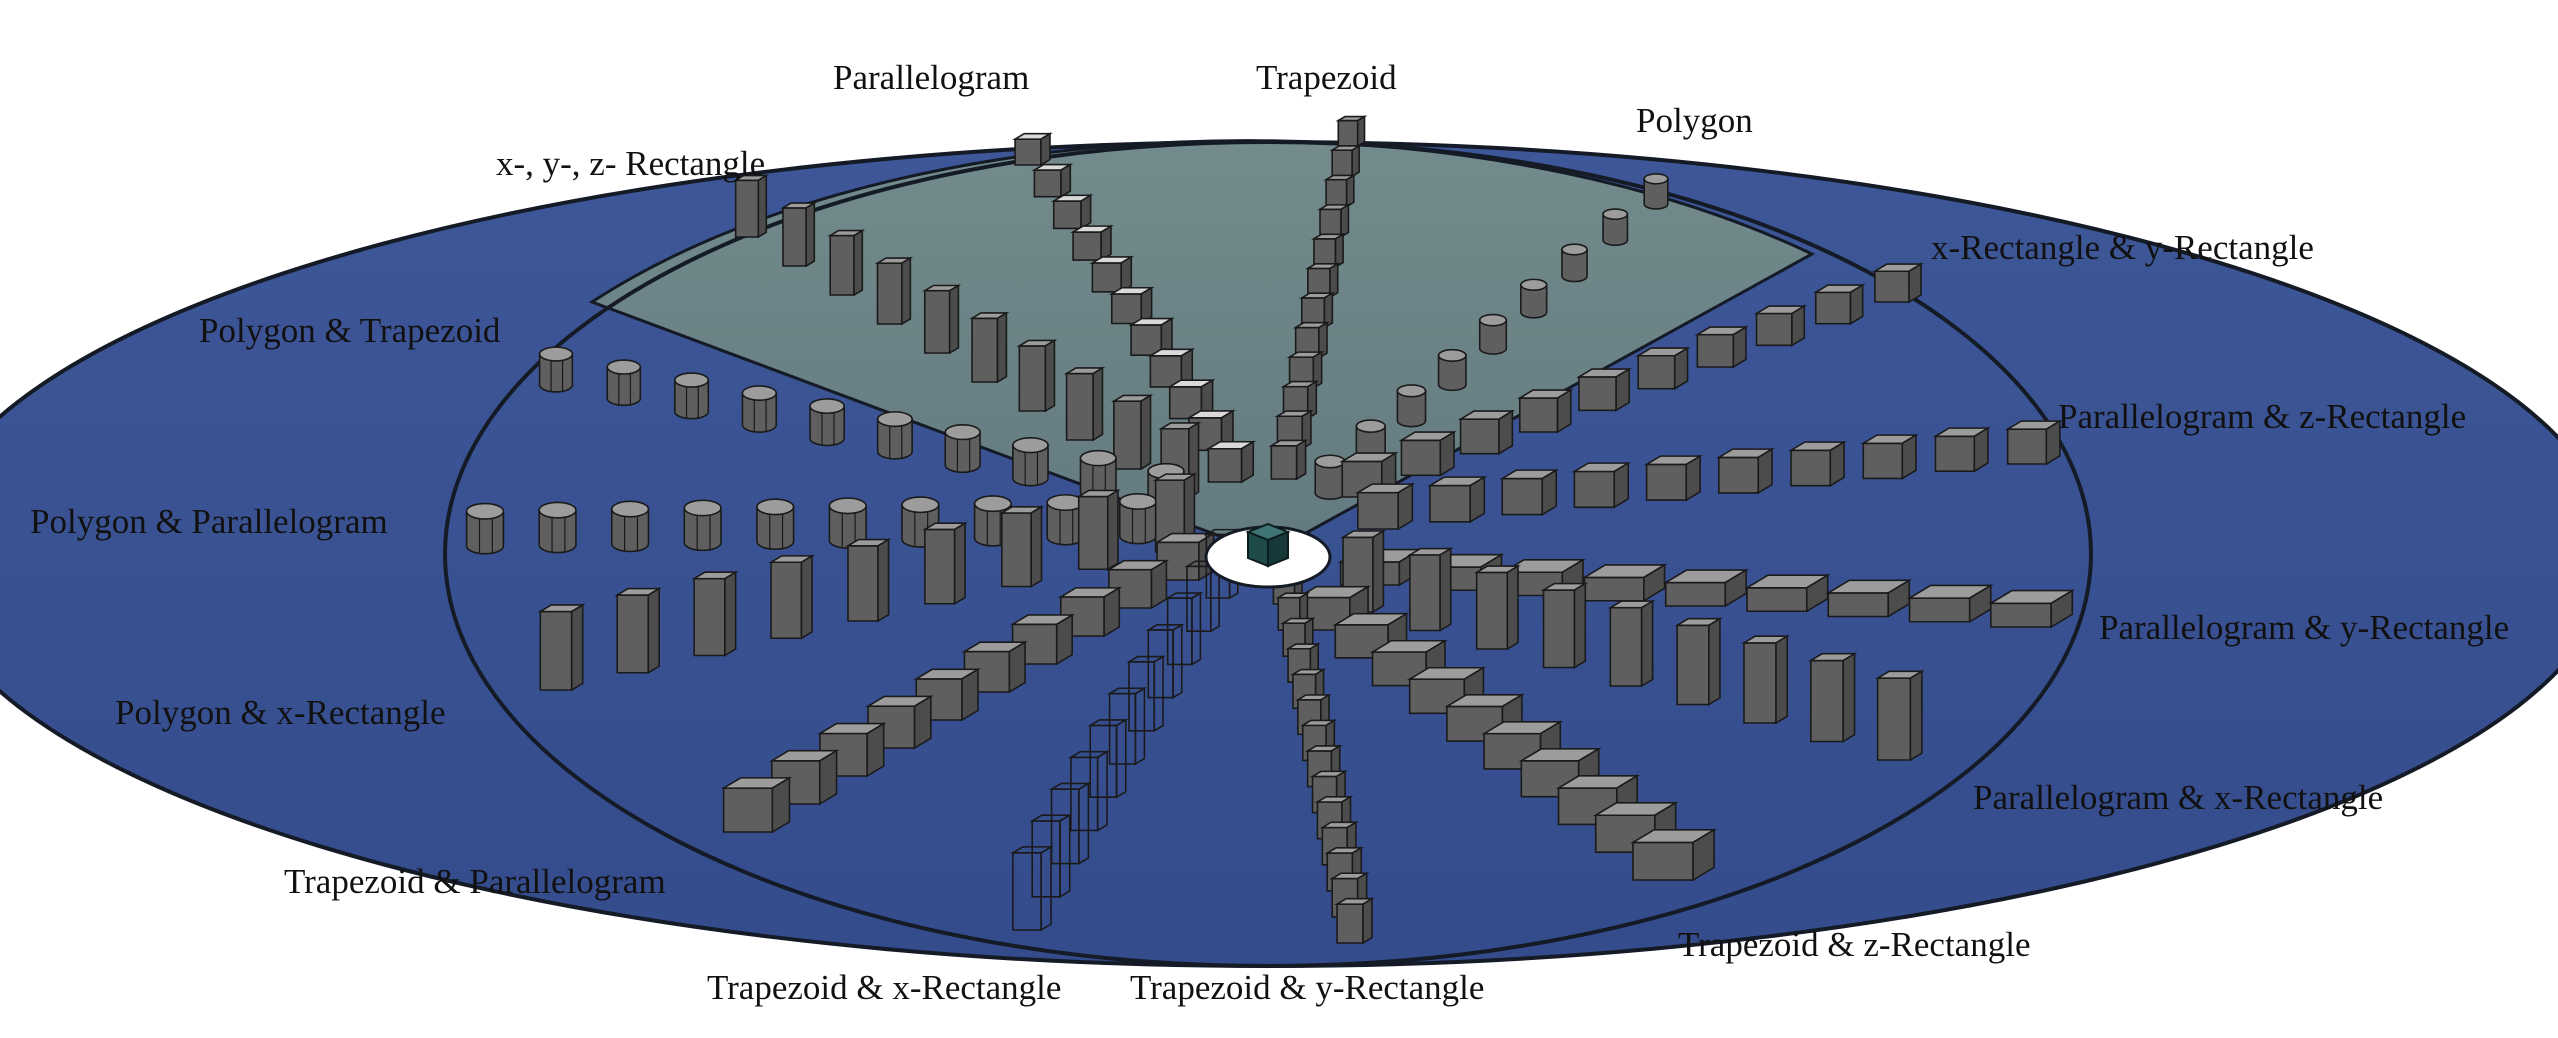  Describe the element at coordinates (280, 712) in the screenshot. I see `label-polygon-x-rect: Polygon & x-Rectangle` at that location.